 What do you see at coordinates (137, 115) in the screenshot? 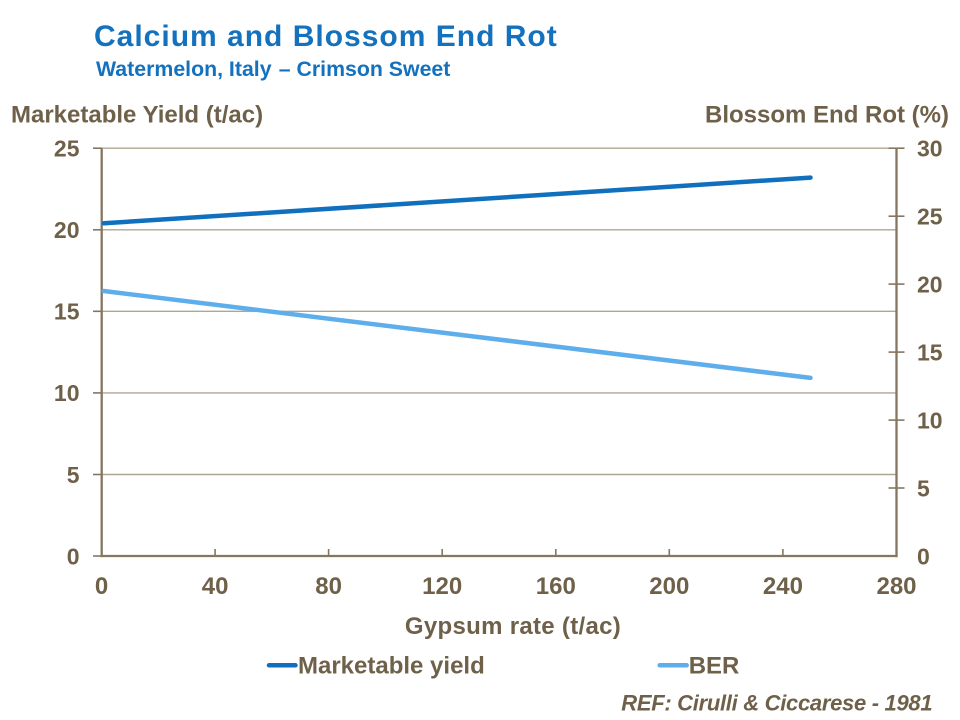
I see `svg-text: Marketable Yield (t/ac)` at bounding box center [137, 115].